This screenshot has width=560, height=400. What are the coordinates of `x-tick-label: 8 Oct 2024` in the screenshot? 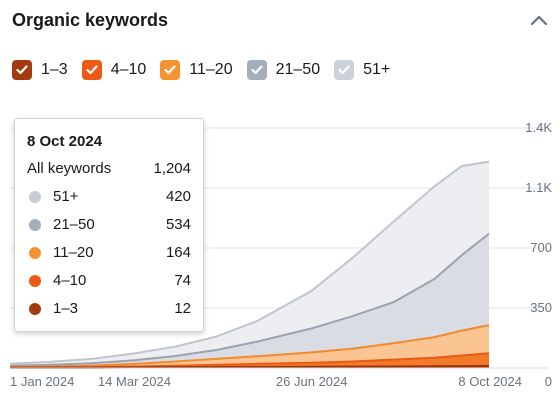 It's located at (490, 381).